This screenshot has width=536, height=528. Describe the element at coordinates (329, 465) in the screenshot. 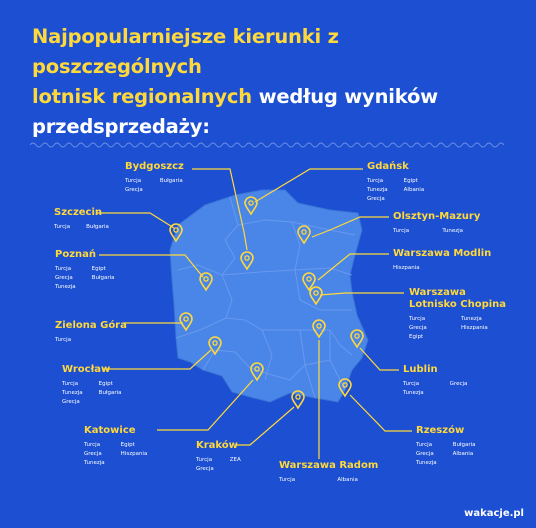

I see `airport-name: Warszawa Radom` at that location.